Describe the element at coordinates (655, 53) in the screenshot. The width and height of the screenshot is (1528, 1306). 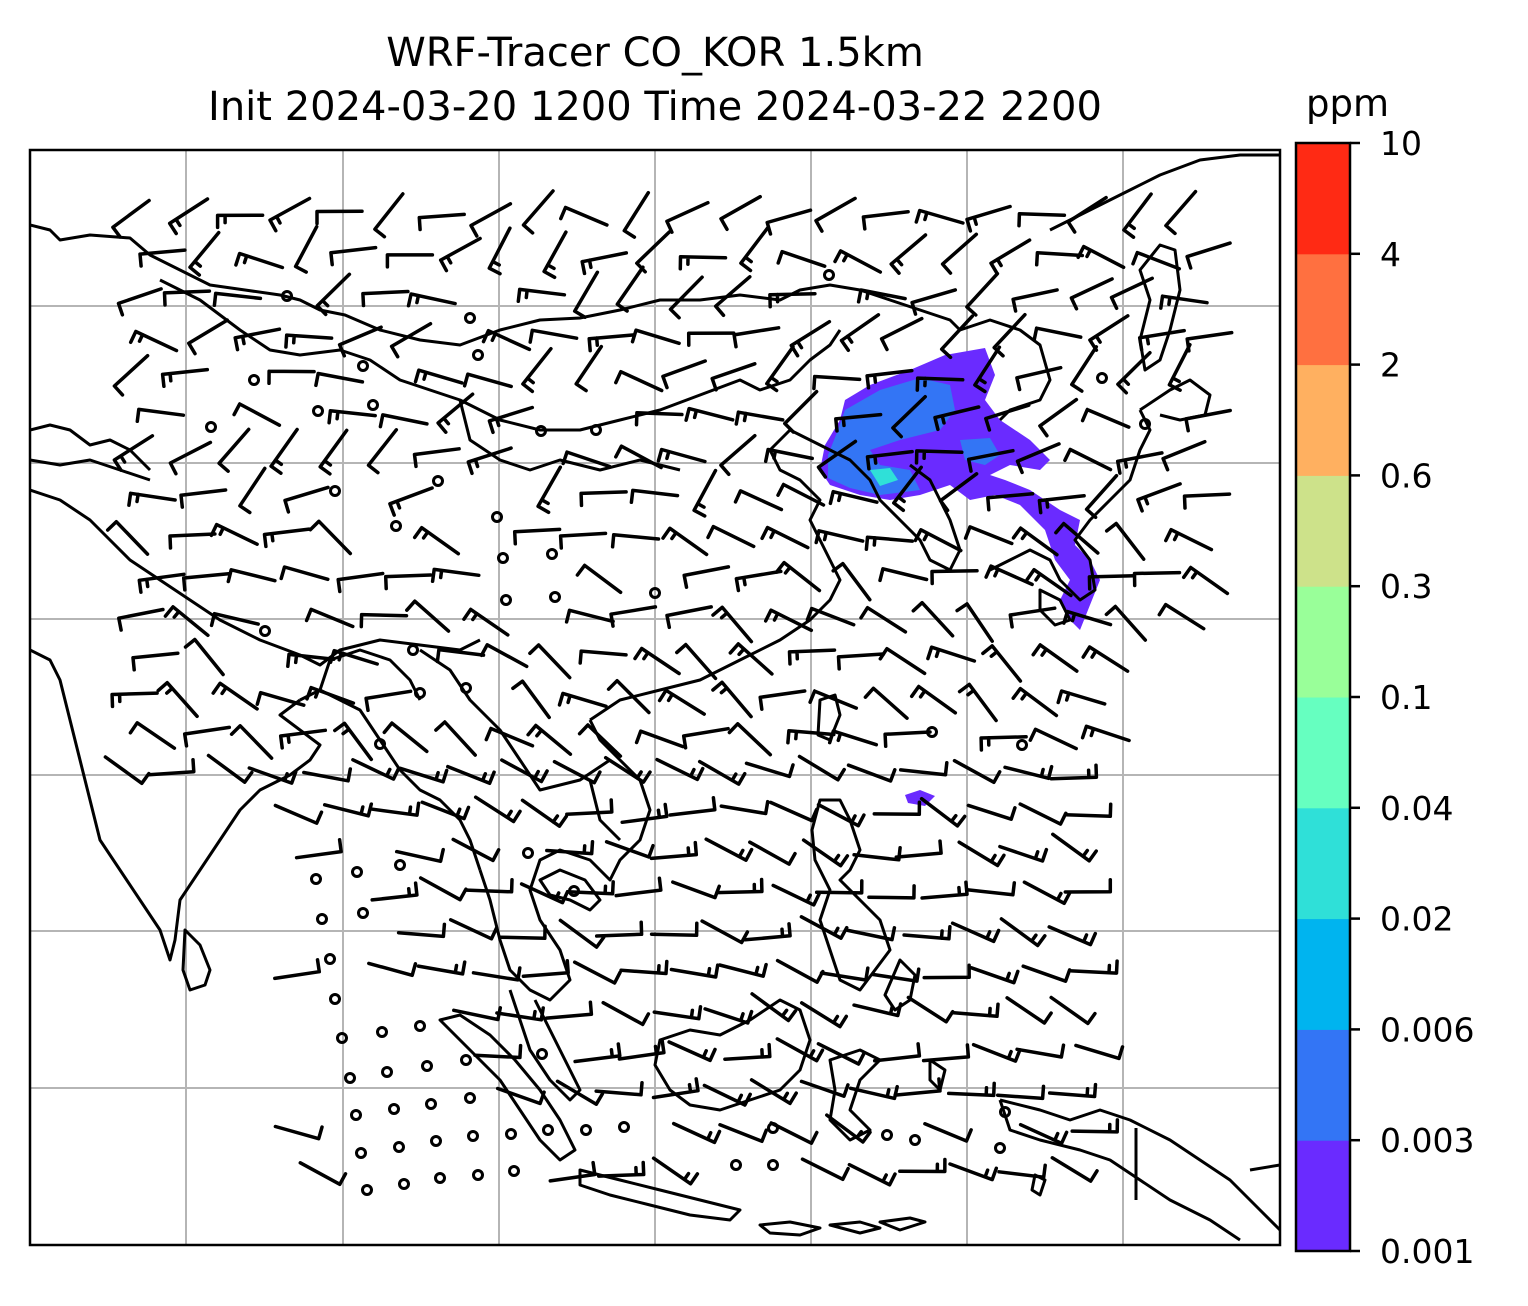
I see `map-title-line-1: WRF-Tracer CO_KOR 1.5km` at that location.